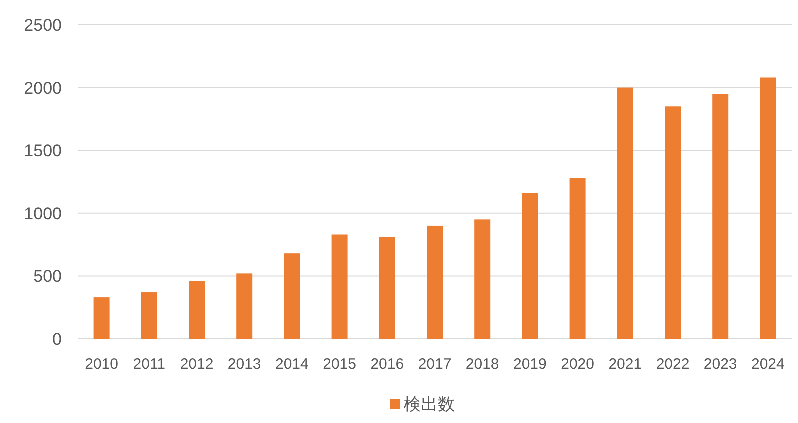  Describe the element at coordinates (721, 364) in the screenshot. I see `x-tick-label: 2023` at that location.